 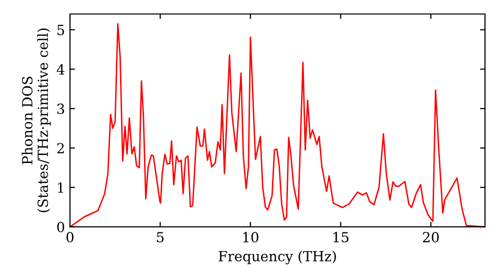 What do you see at coordinates (60, 109) in the screenshot?
I see `y-tick-label: 3` at bounding box center [60, 109].